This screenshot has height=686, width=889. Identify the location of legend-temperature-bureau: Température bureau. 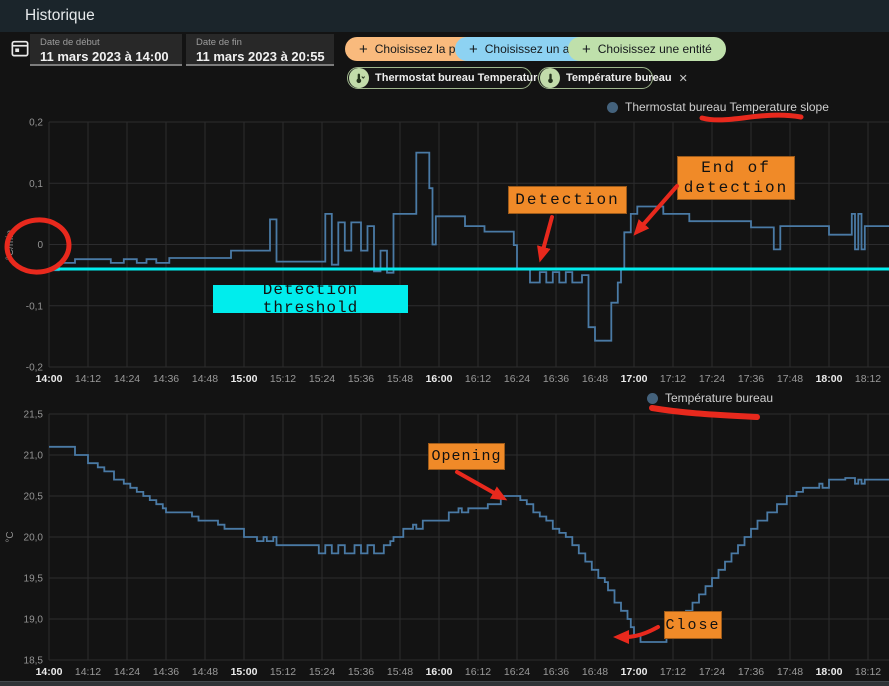
(710, 398).